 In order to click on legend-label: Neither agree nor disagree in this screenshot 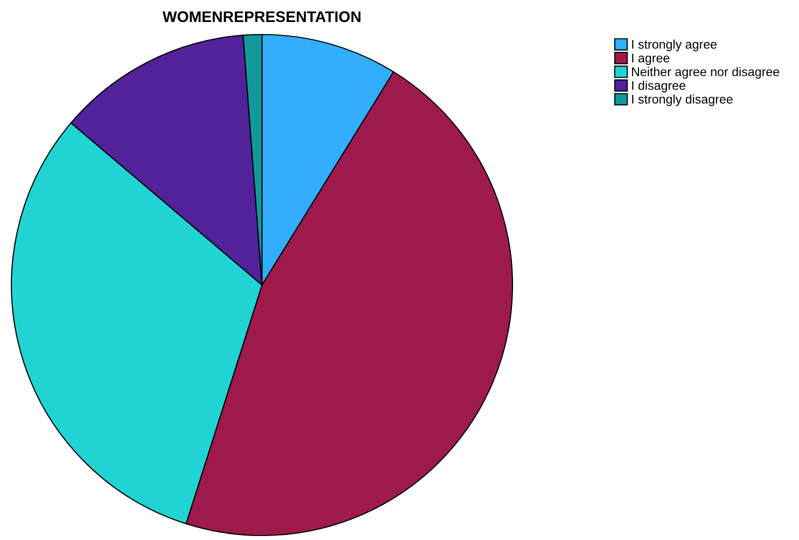, I will do `click(706, 73)`.